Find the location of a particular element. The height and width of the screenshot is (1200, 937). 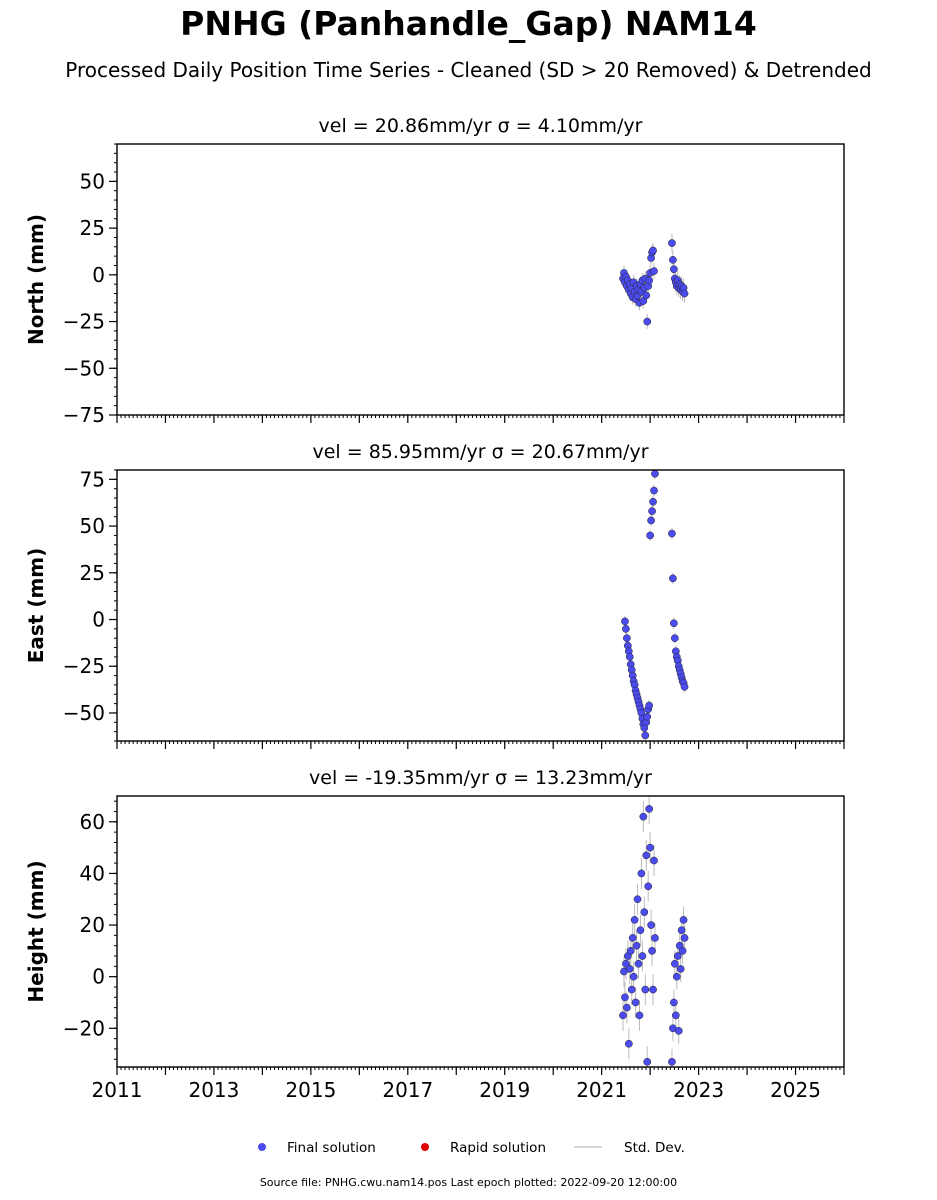

x-tick-label: 2025 is located at coordinates (795, 1090).